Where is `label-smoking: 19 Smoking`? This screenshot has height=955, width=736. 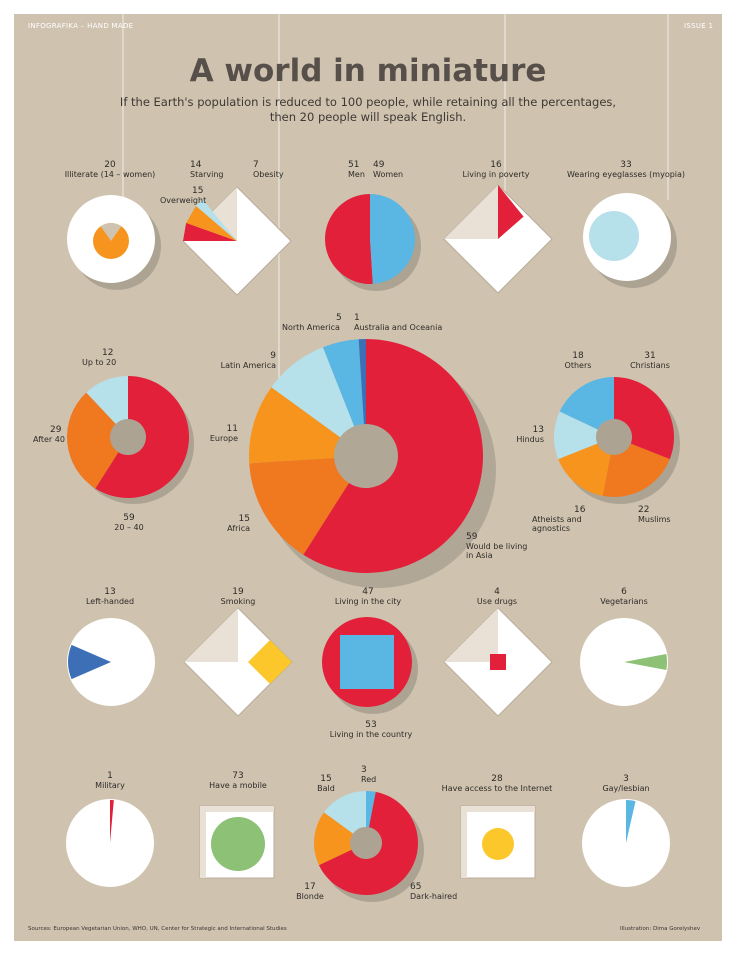
label-smoking: 19 Smoking is located at coordinates (238, 596).